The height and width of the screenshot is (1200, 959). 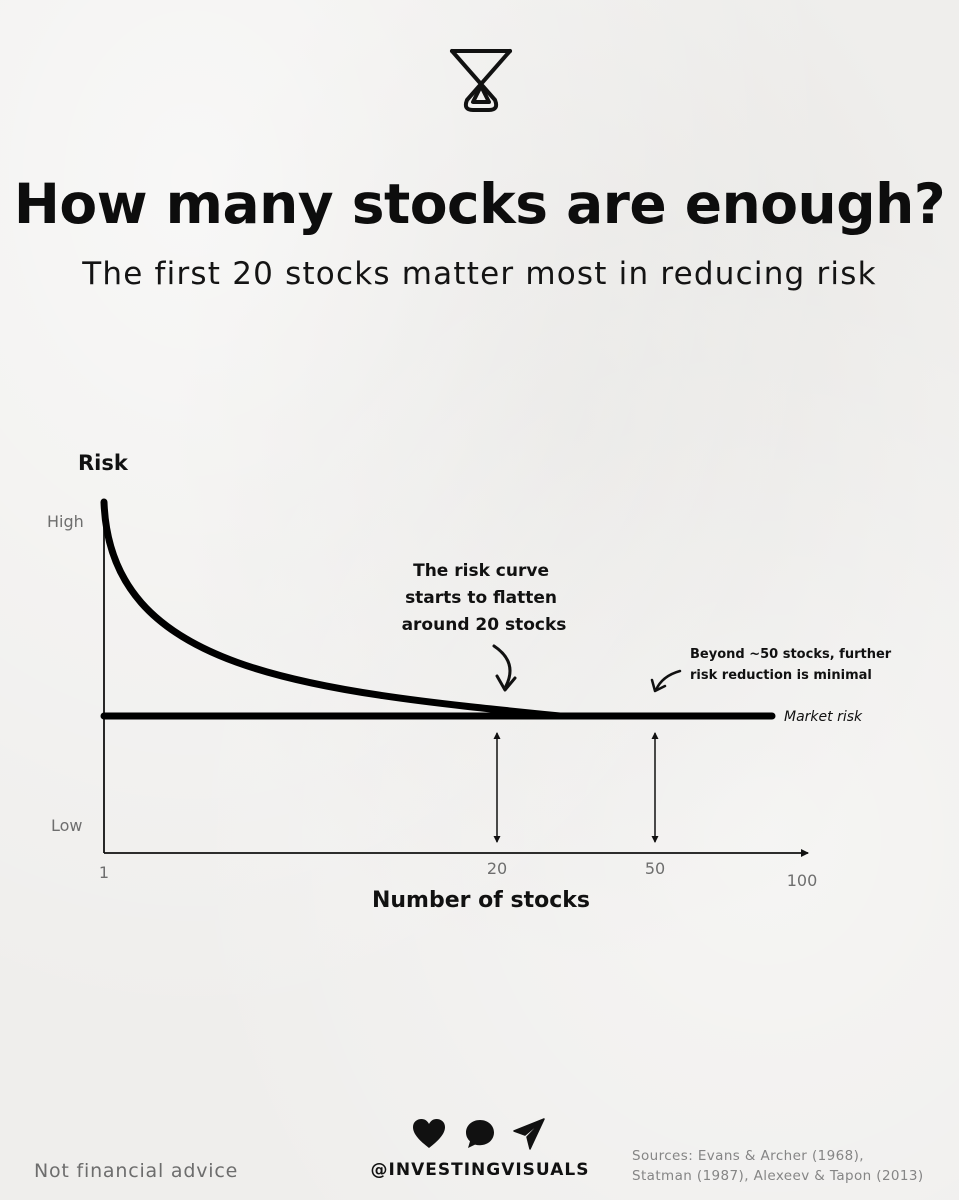 I want to click on share-icon, so click(x=529, y=1134).